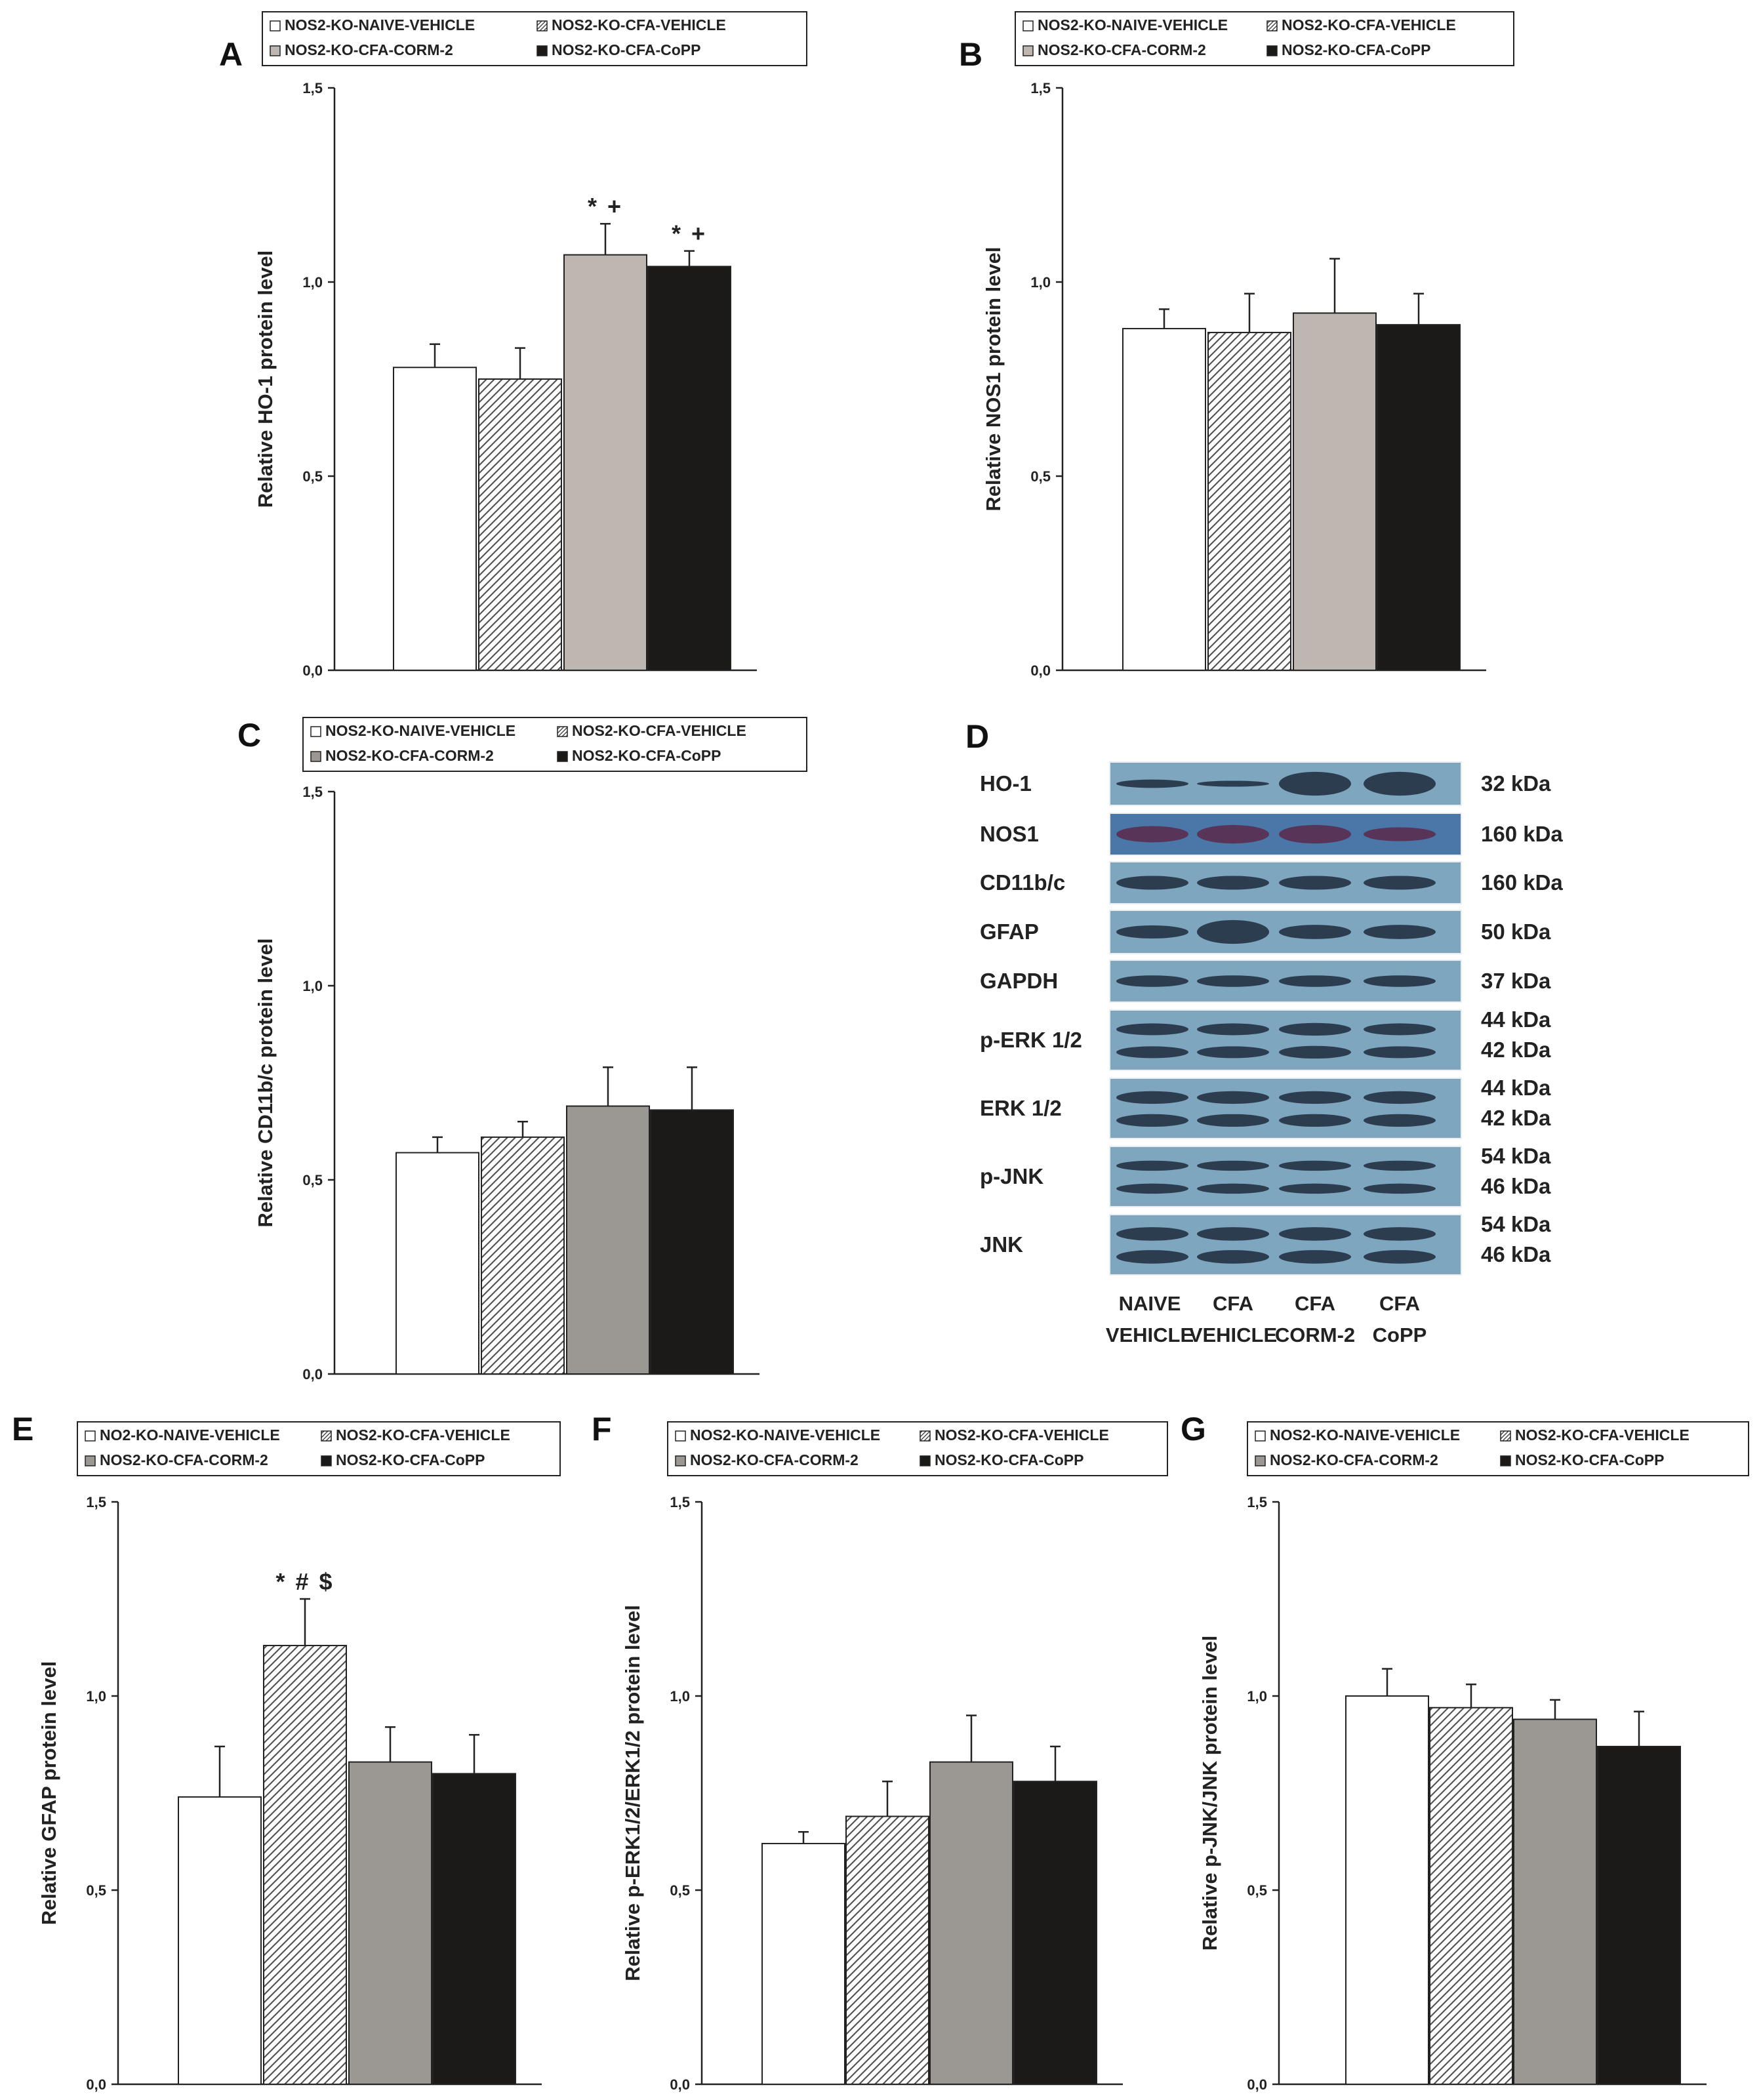 Image resolution: width=1761 pixels, height=2100 pixels. Describe the element at coordinates (993, 379) in the screenshot. I see `y-axis-label: Relative NOS1 protein level` at that location.